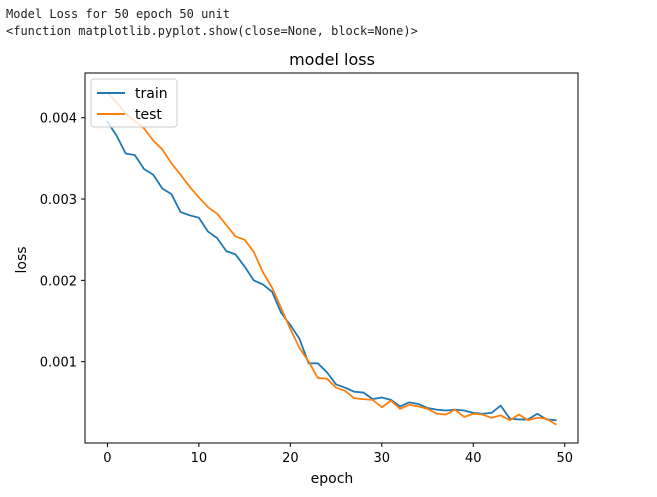 This screenshot has height=497, width=657. Describe the element at coordinates (22, 259) in the screenshot. I see `y-axis-title: loss` at that location.